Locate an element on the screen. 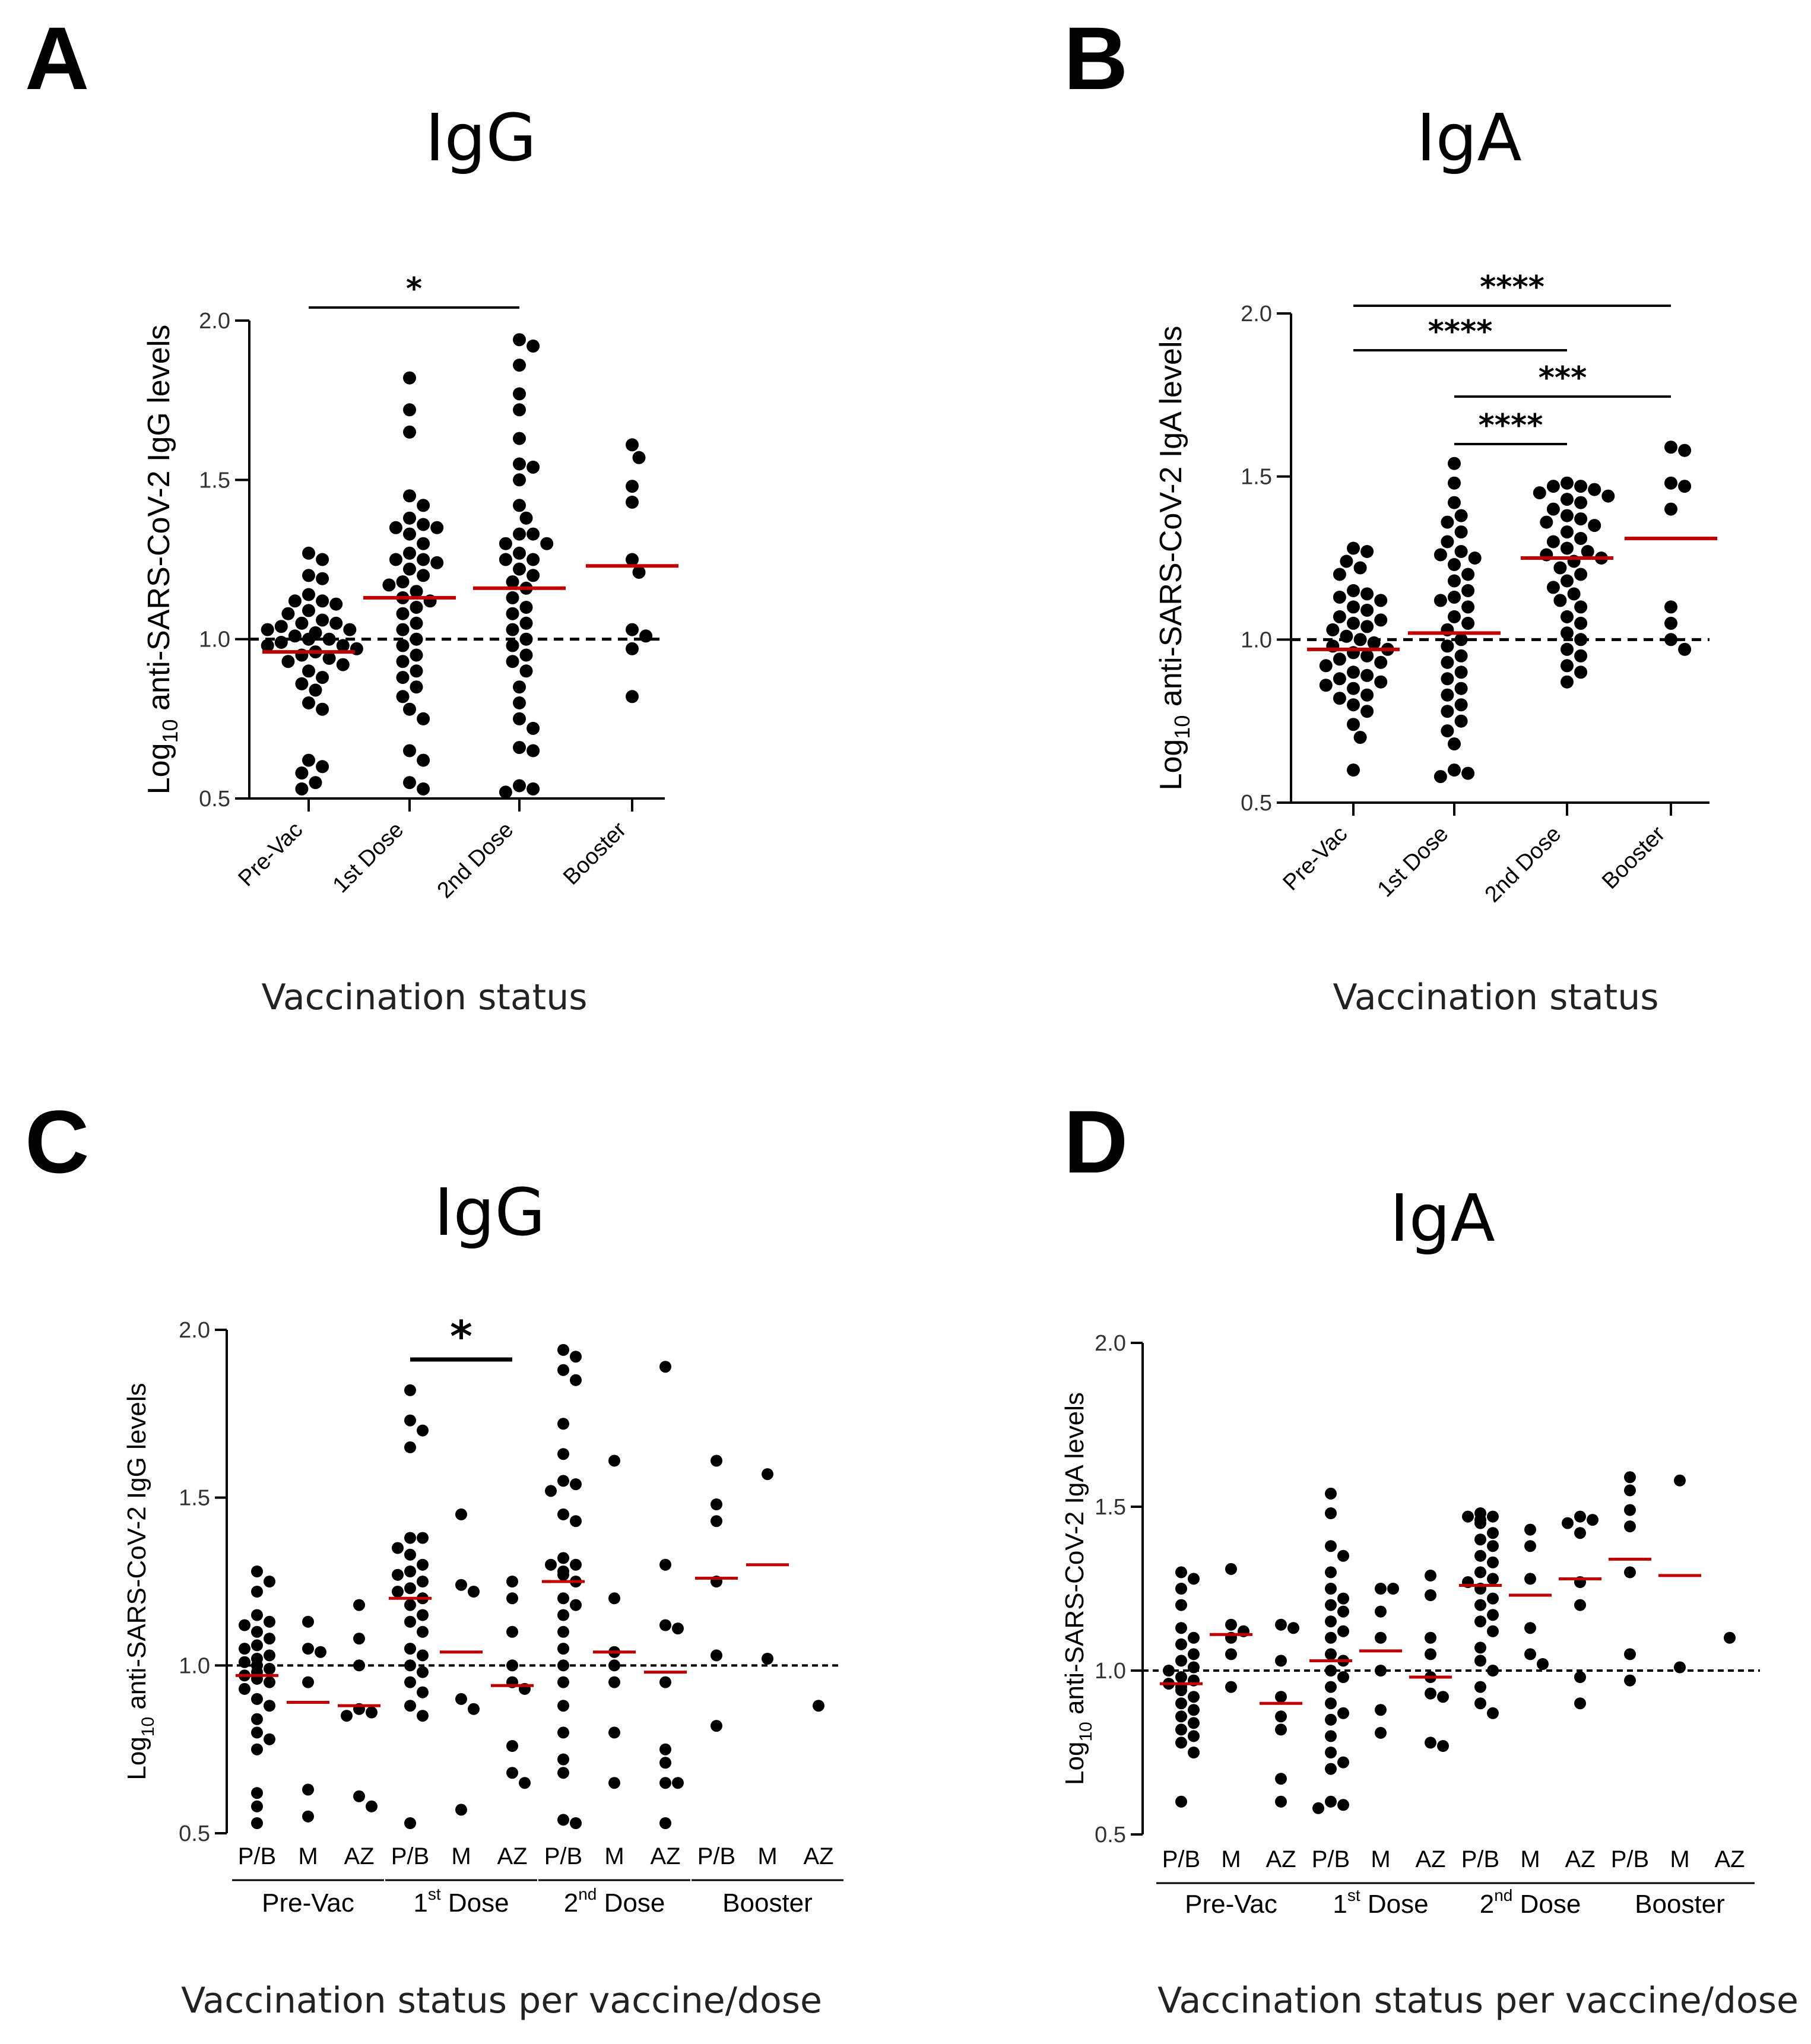 The height and width of the screenshot is (2044, 1811). group-label-main: 1 is located at coordinates (420, 1903).